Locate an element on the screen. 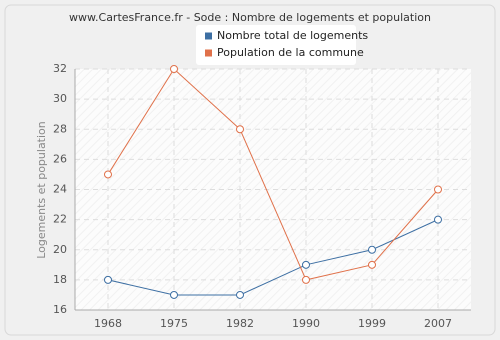 The image size is (500, 340). x-tick-label: 1975 is located at coordinates (174, 323).